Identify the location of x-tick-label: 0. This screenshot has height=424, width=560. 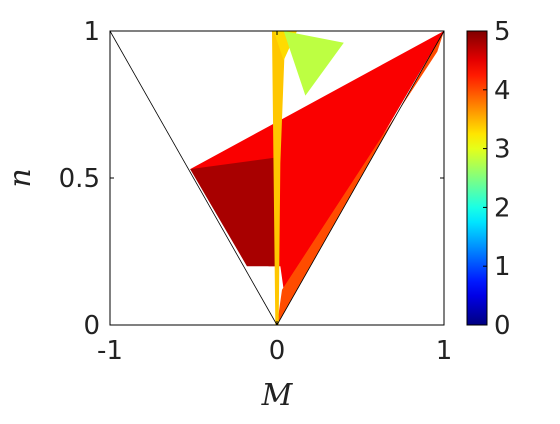
(277, 351).